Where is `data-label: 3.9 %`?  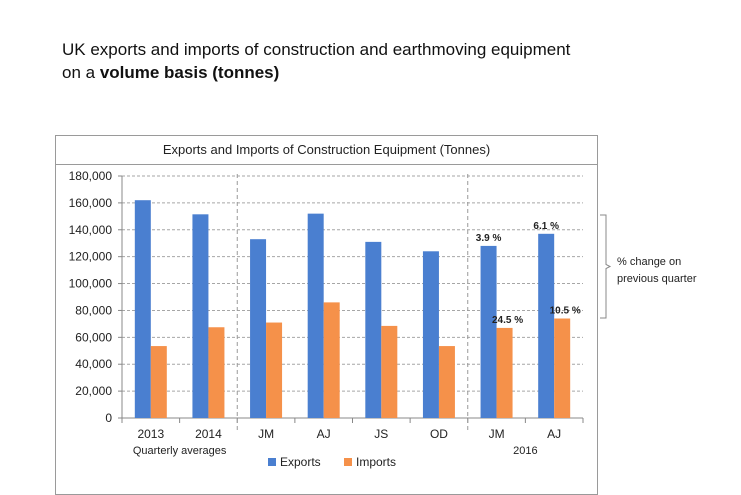
data-label: 3.9 % is located at coordinates (489, 238).